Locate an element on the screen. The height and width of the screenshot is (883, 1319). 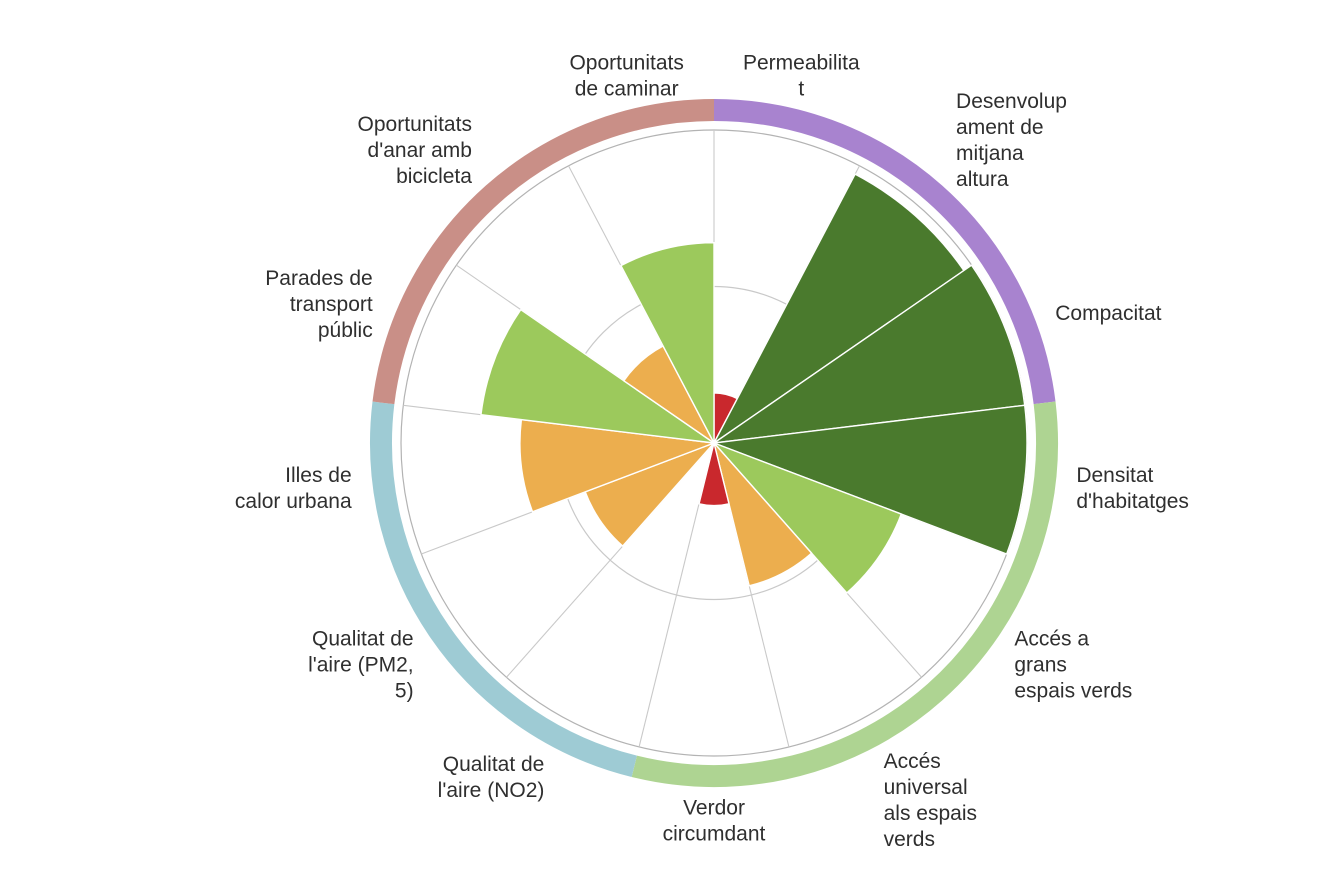
wedge-oportunitats-caminar is located at coordinates (667, 342).